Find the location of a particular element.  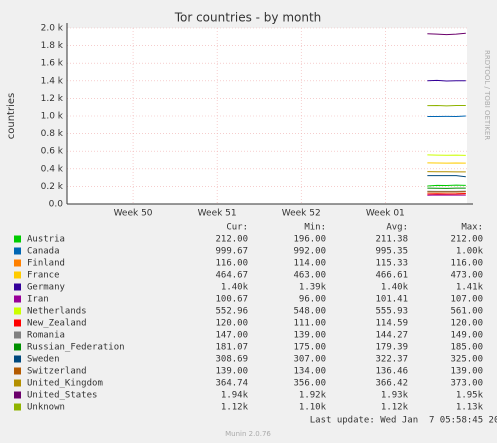

legend-stat: 1.13k is located at coordinates (470, 408).